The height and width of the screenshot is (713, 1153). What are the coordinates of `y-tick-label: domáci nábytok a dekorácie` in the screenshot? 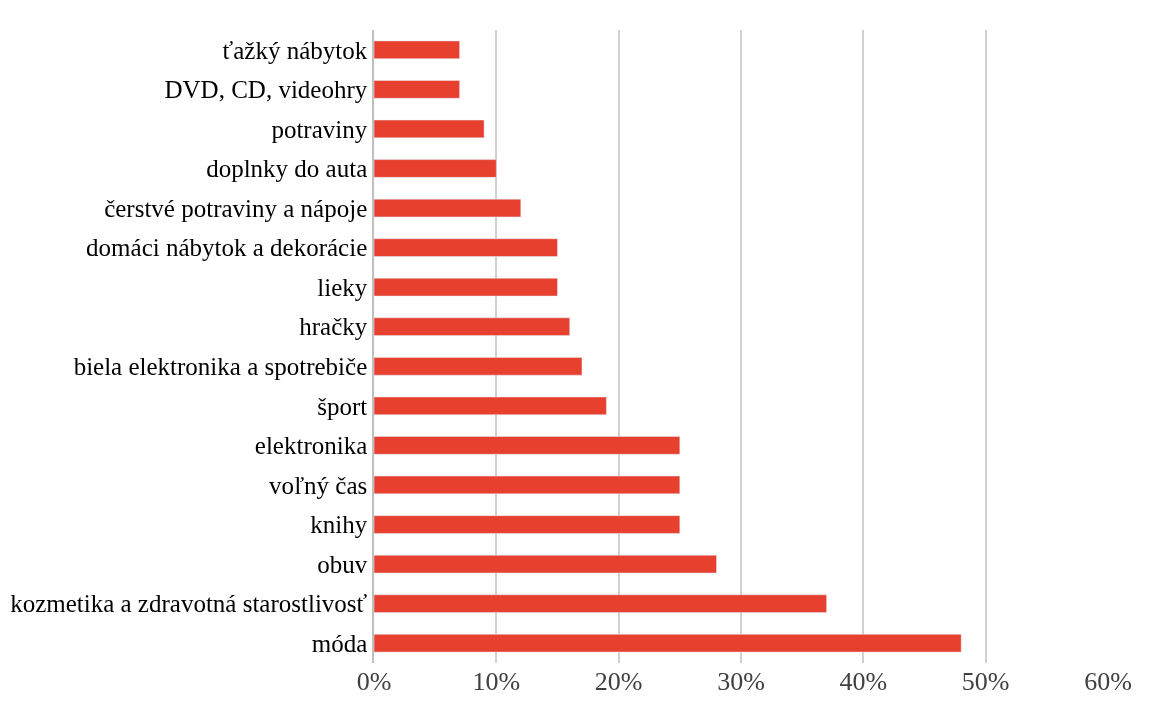 It's located at (227, 248).